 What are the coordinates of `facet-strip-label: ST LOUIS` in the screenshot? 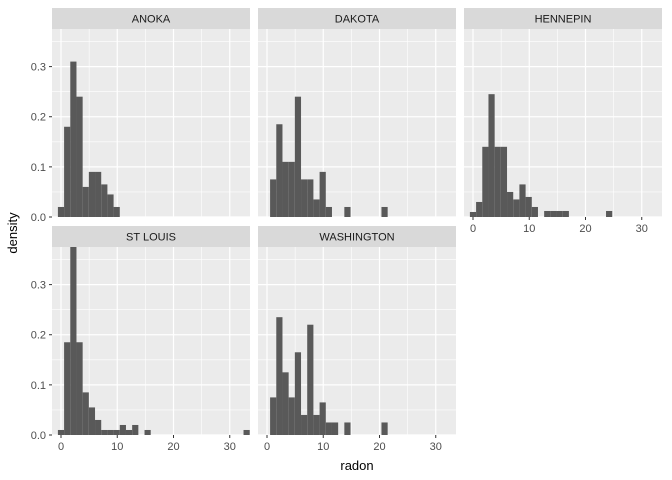 It's located at (151, 238).